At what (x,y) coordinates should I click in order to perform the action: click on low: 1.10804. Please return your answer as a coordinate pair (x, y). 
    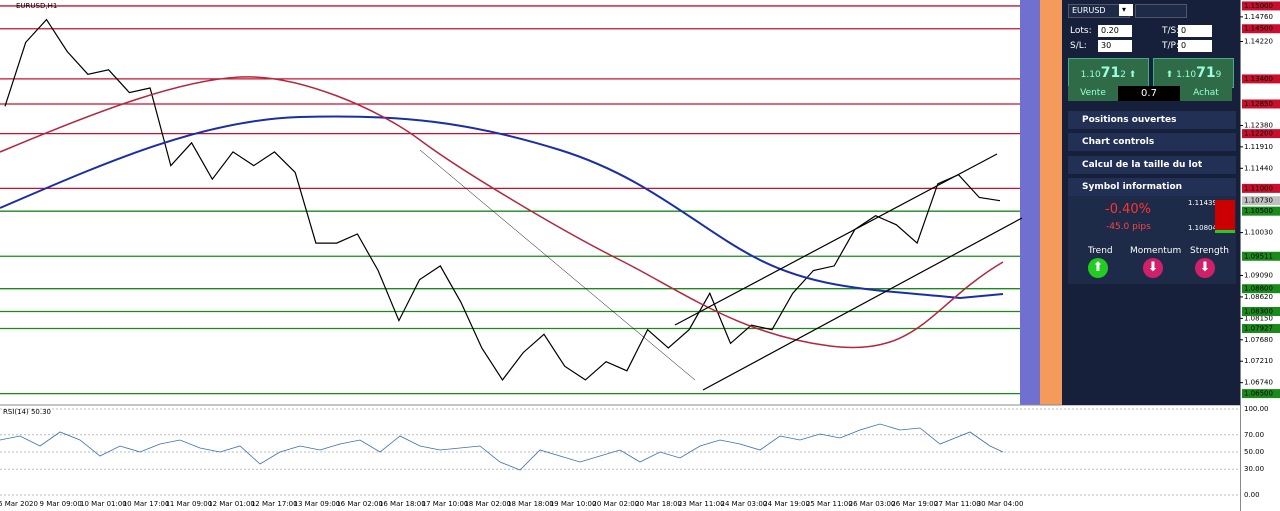
    Looking at the image, I should click on (1202, 228).